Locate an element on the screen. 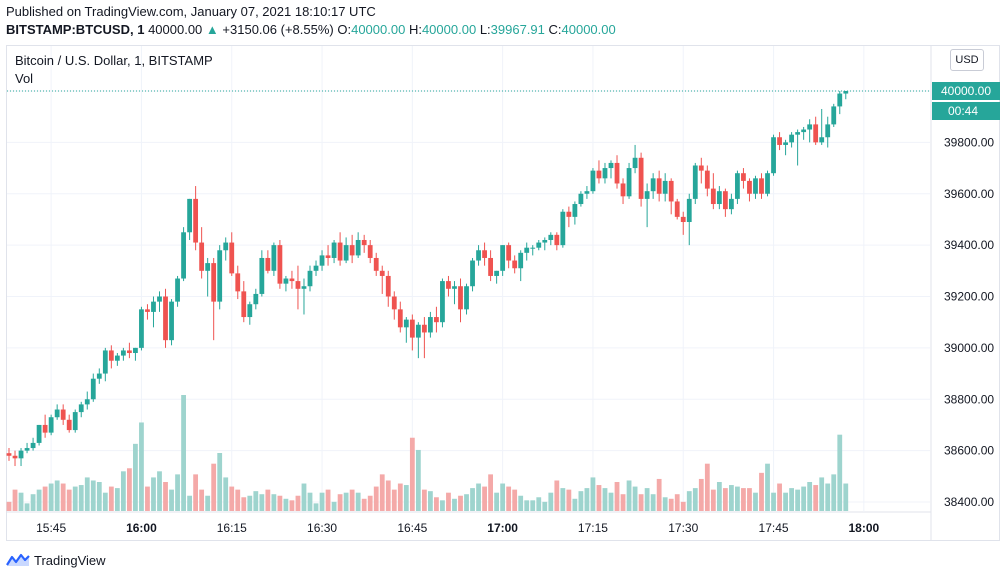 The height and width of the screenshot is (578, 1006). volume-title: Vol is located at coordinates (24, 78).